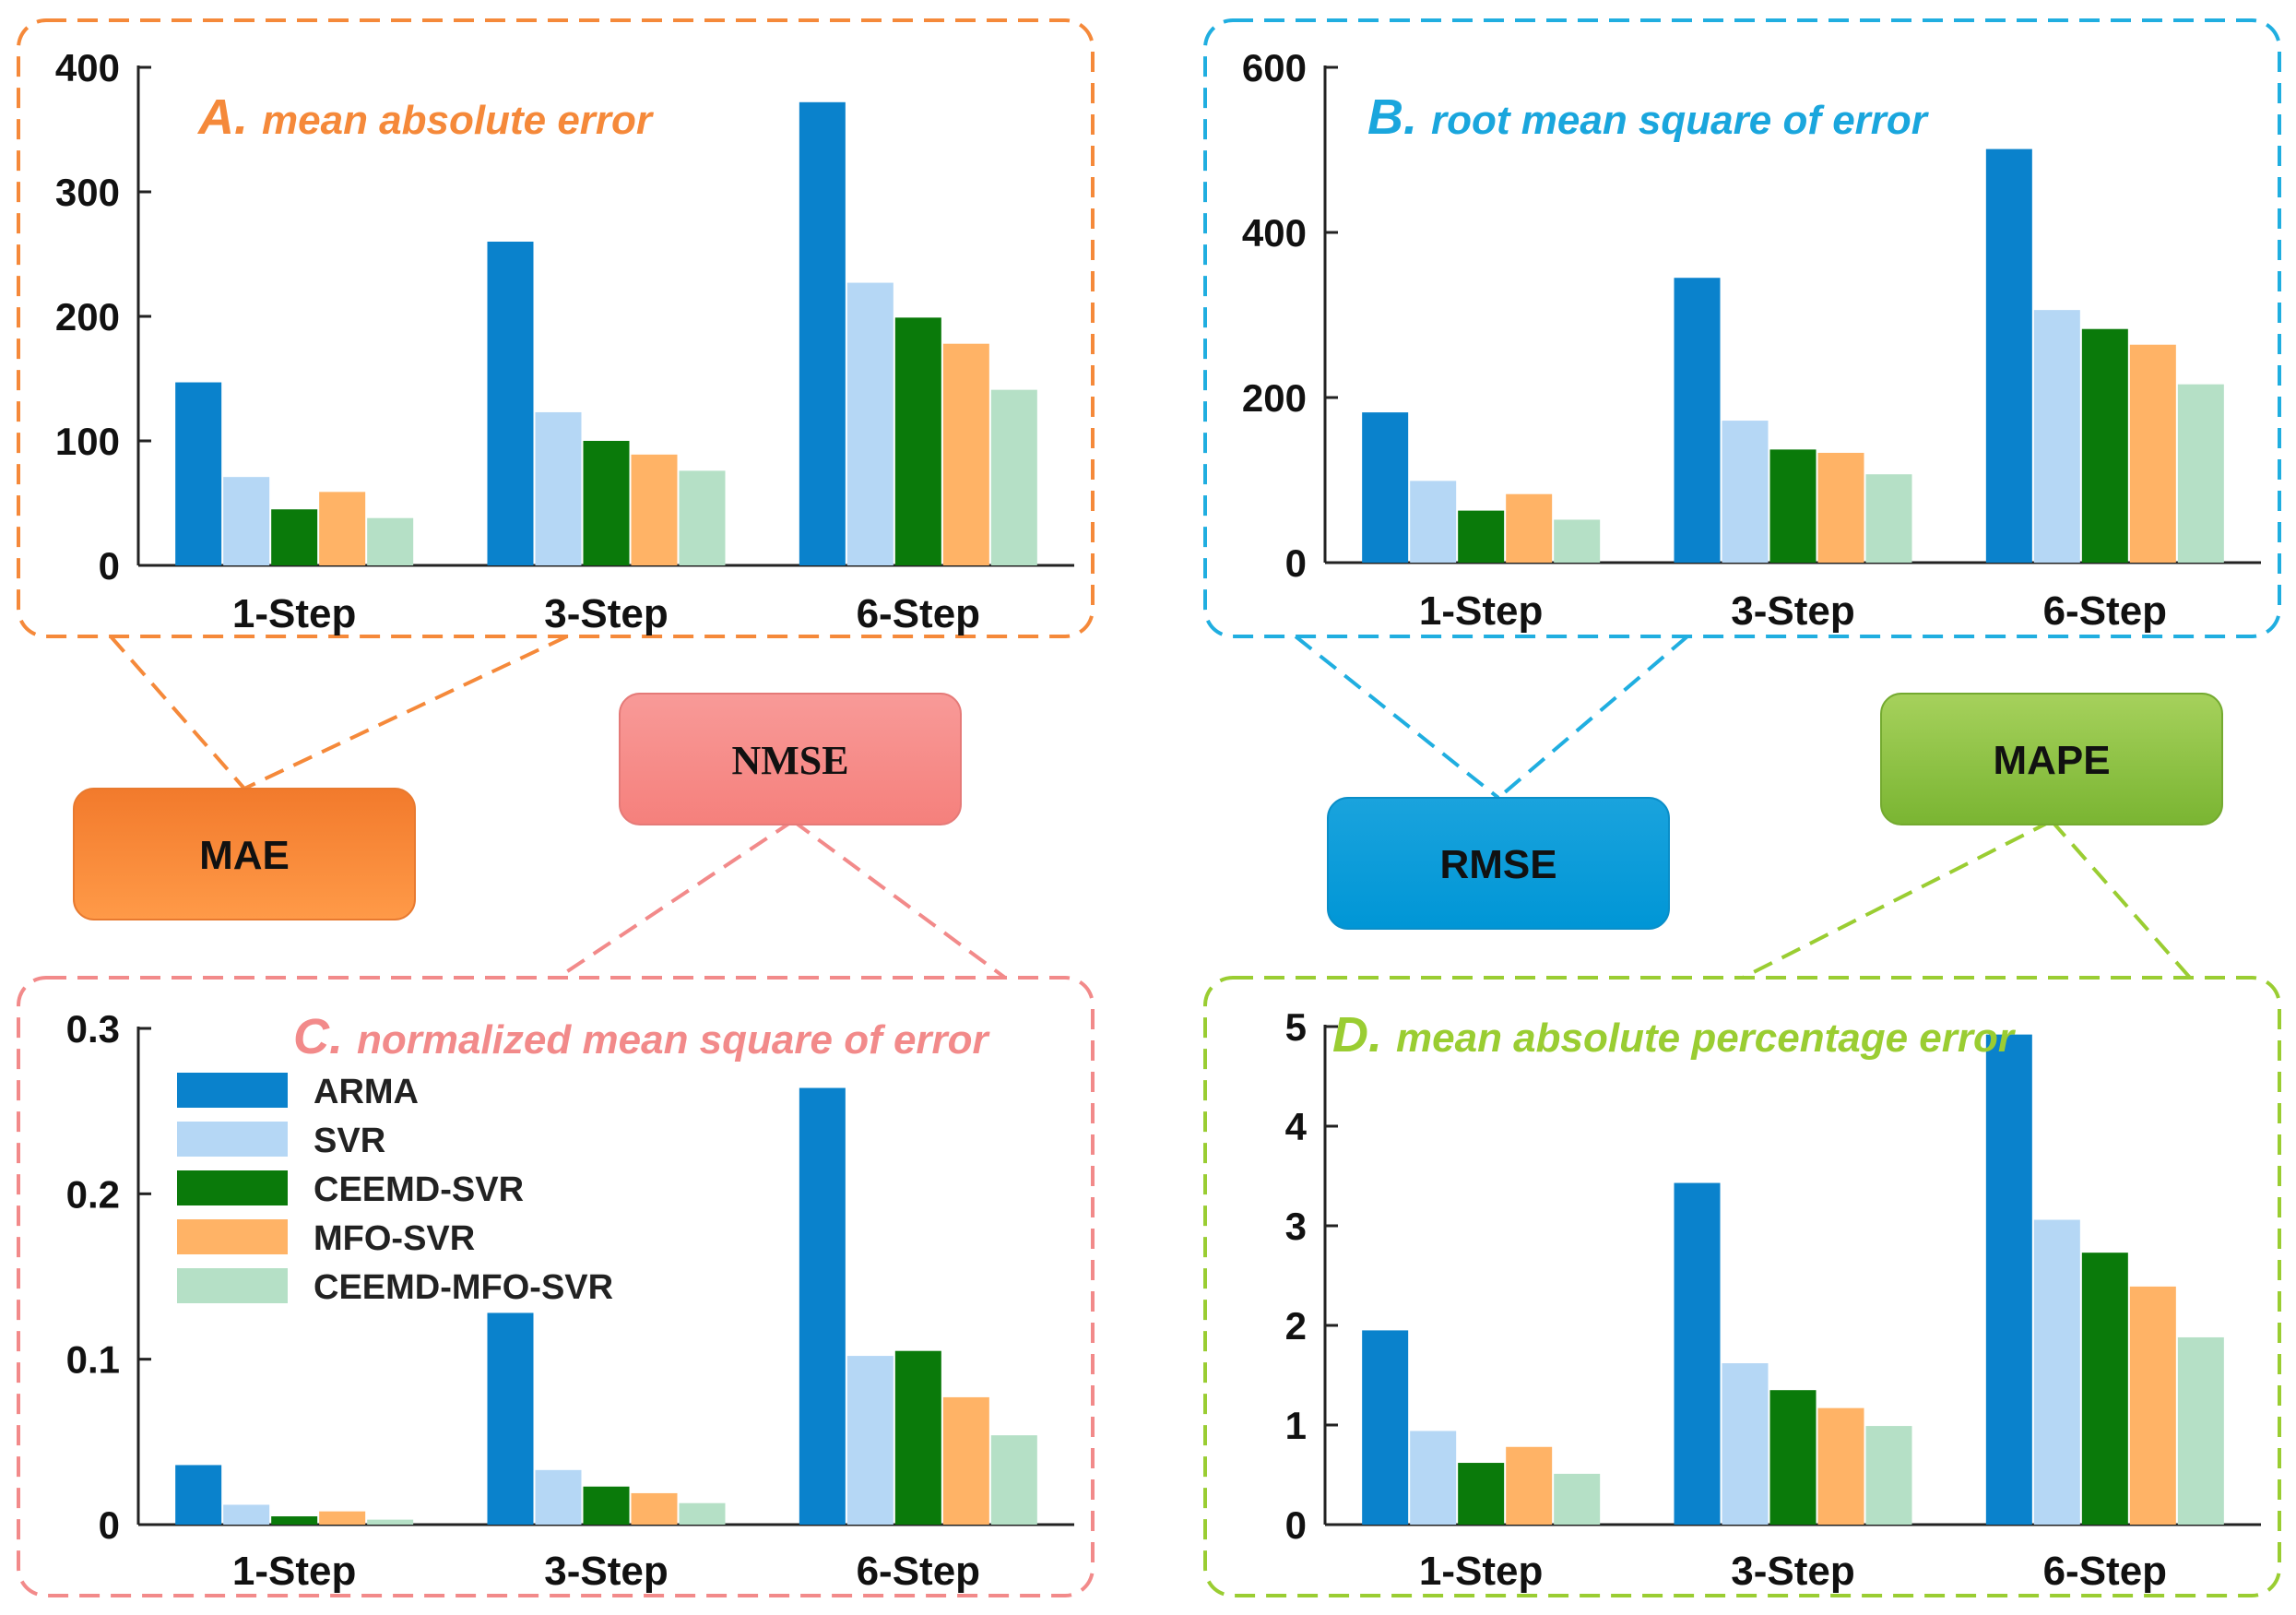 The height and width of the screenshot is (1615, 2296). Describe the element at coordinates (1296, 1027) in the screenshot. I see `y-tick-label: 5` at that location.